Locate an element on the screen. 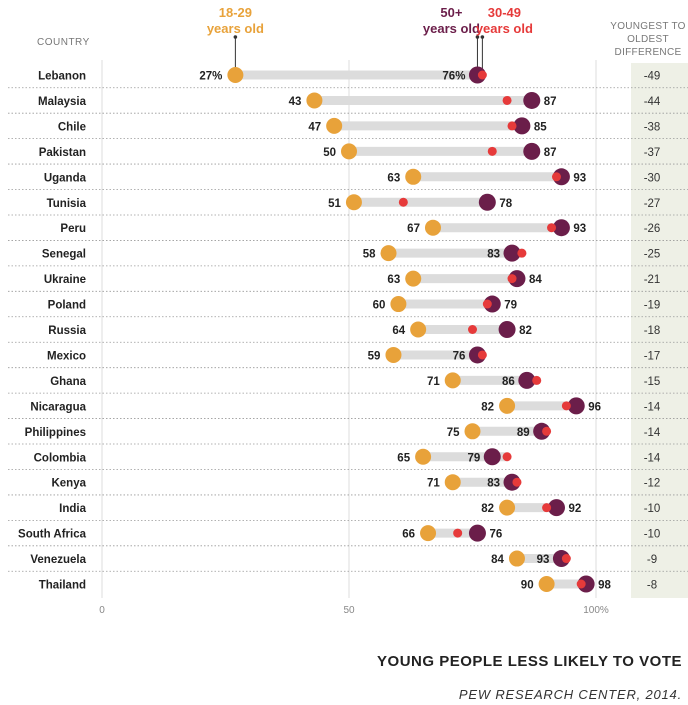 Image resolution: width=688 pixels, height=705 pixels. difference-value: -14 is located at coordinates (652, 458).